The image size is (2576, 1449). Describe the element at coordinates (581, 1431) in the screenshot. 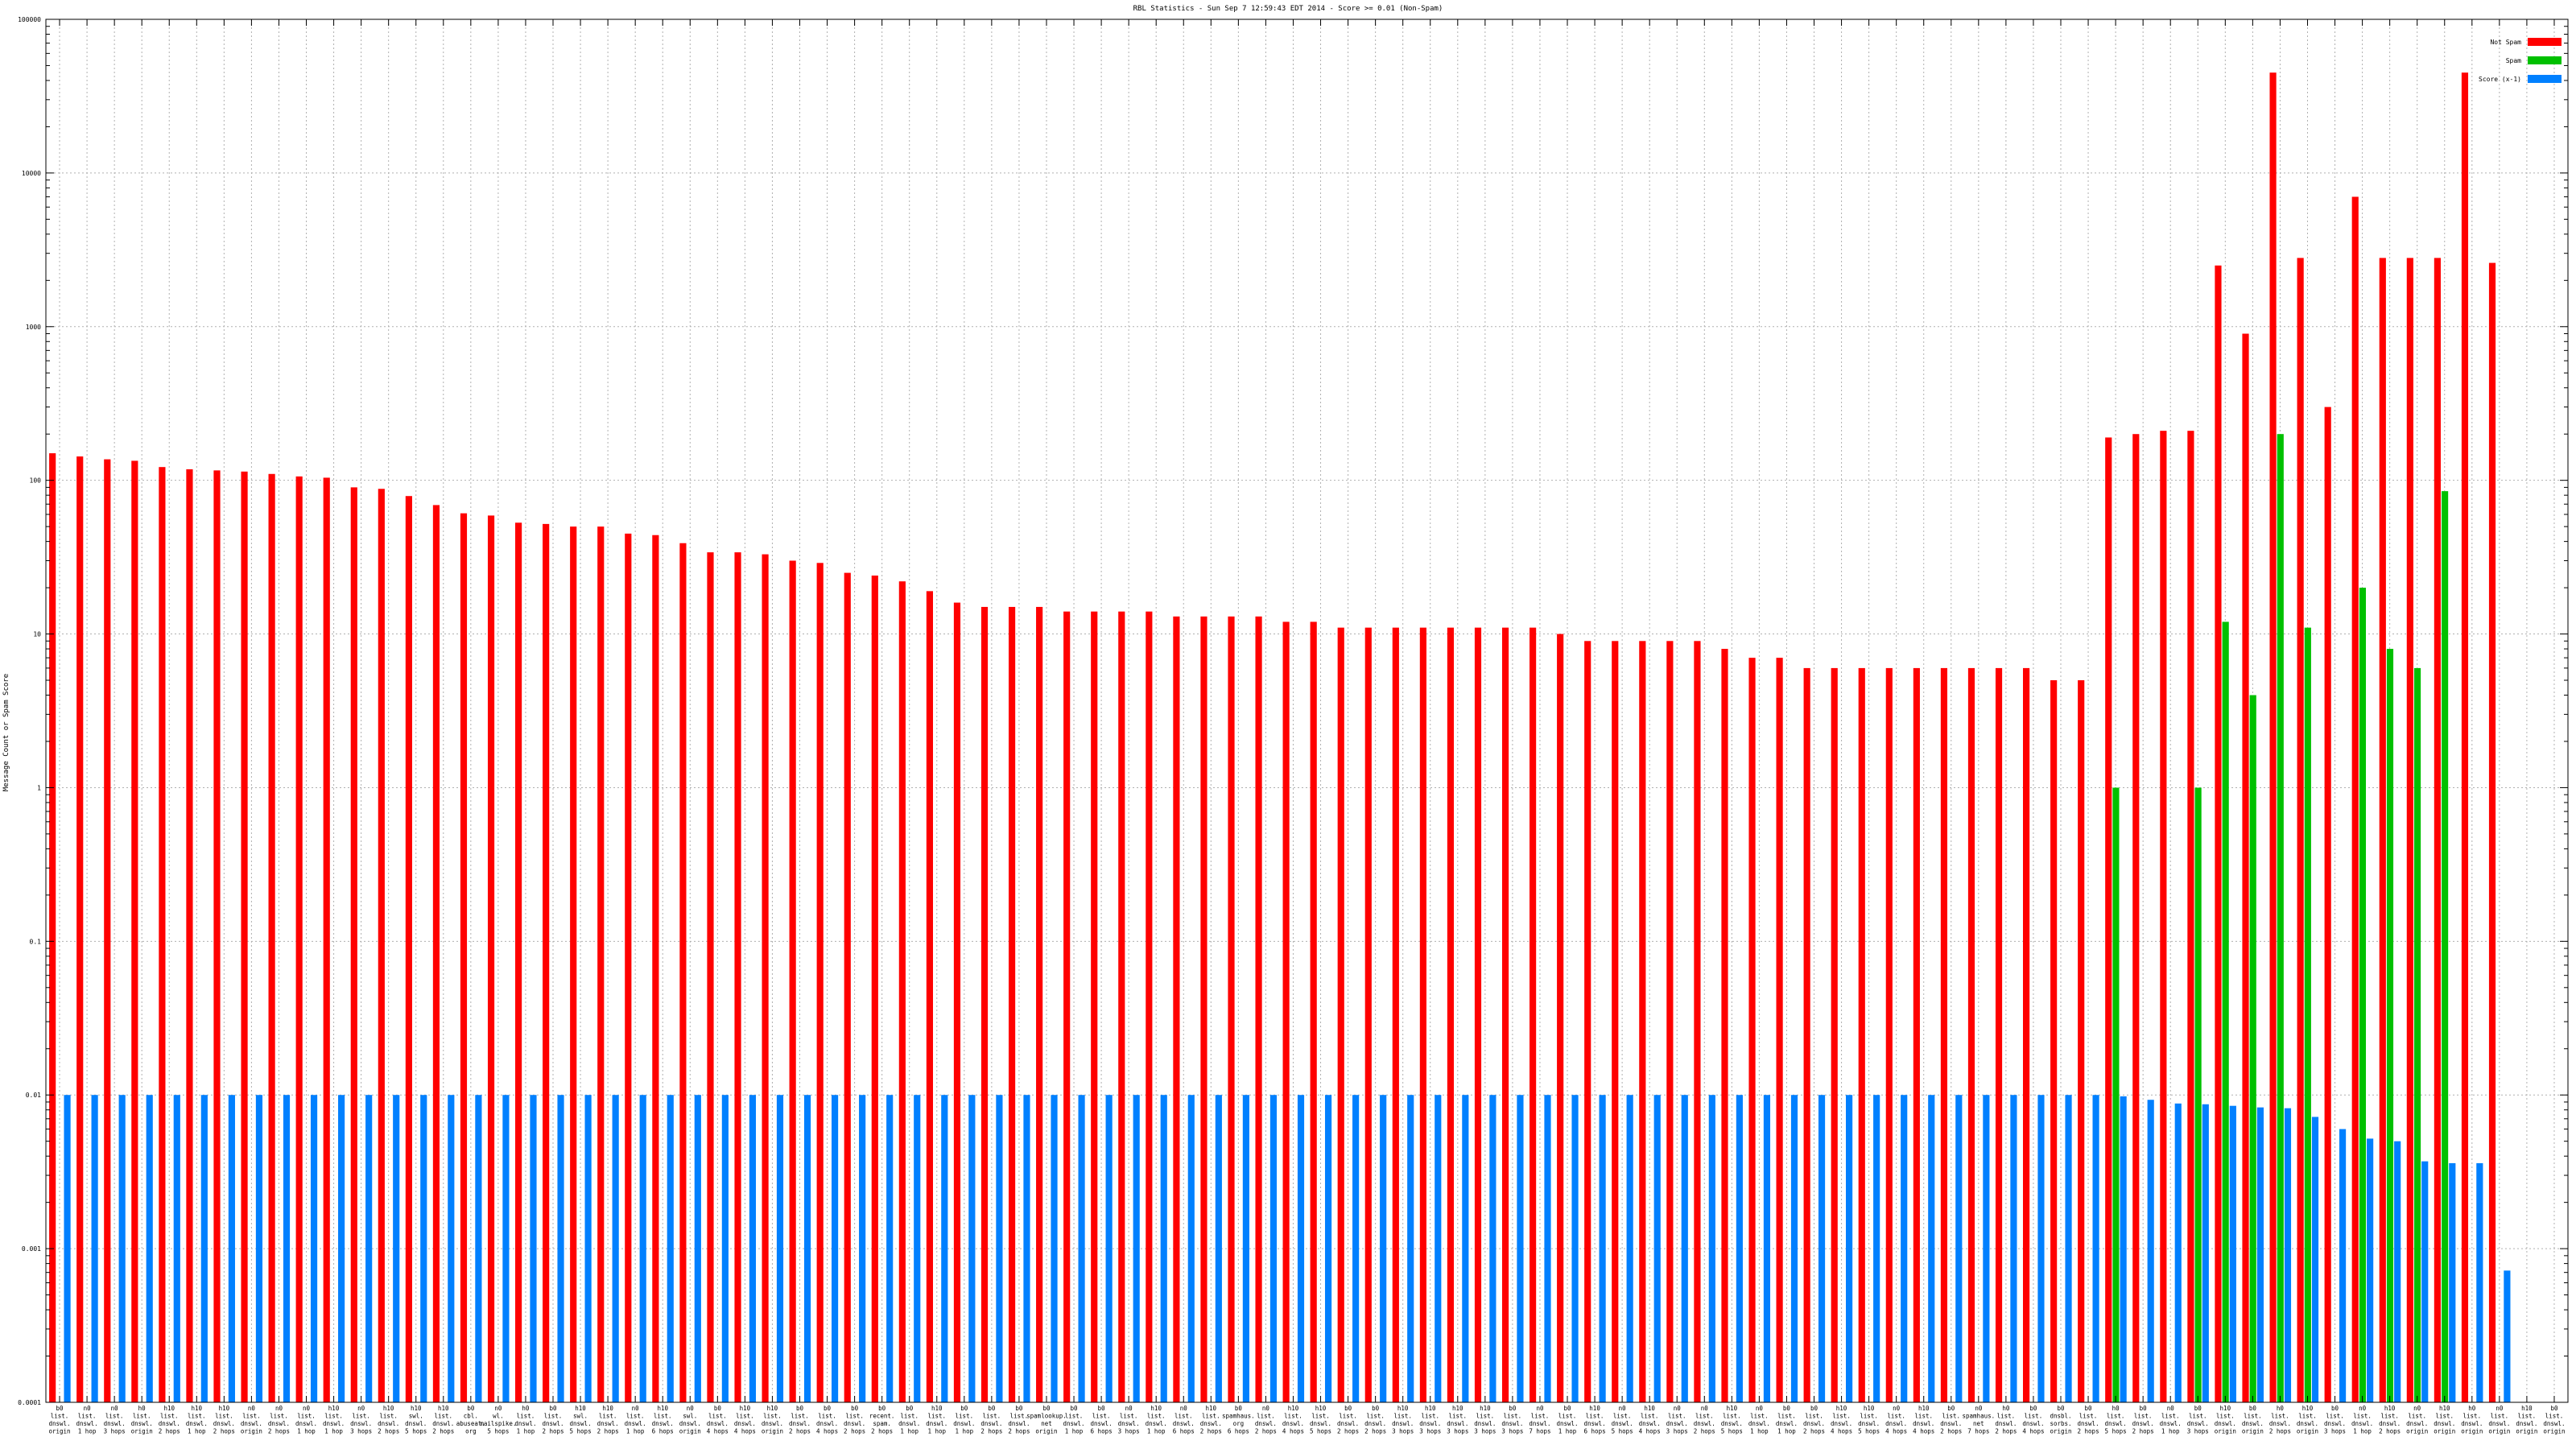

I see `x-tick-label: 5 hops` at that location.